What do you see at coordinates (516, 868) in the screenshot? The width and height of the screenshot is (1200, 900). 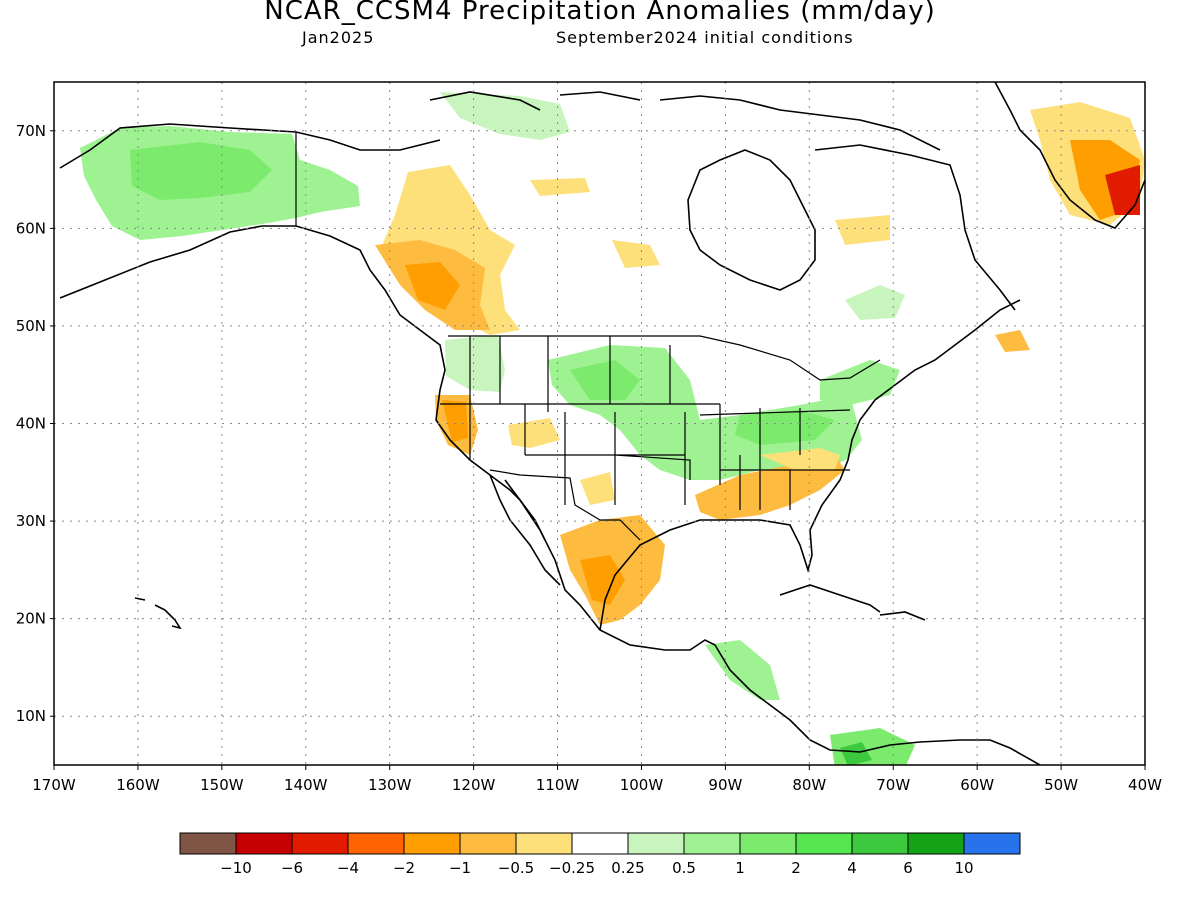 I see `colorbar-label: −0.5` at bounding box center [516, 868].